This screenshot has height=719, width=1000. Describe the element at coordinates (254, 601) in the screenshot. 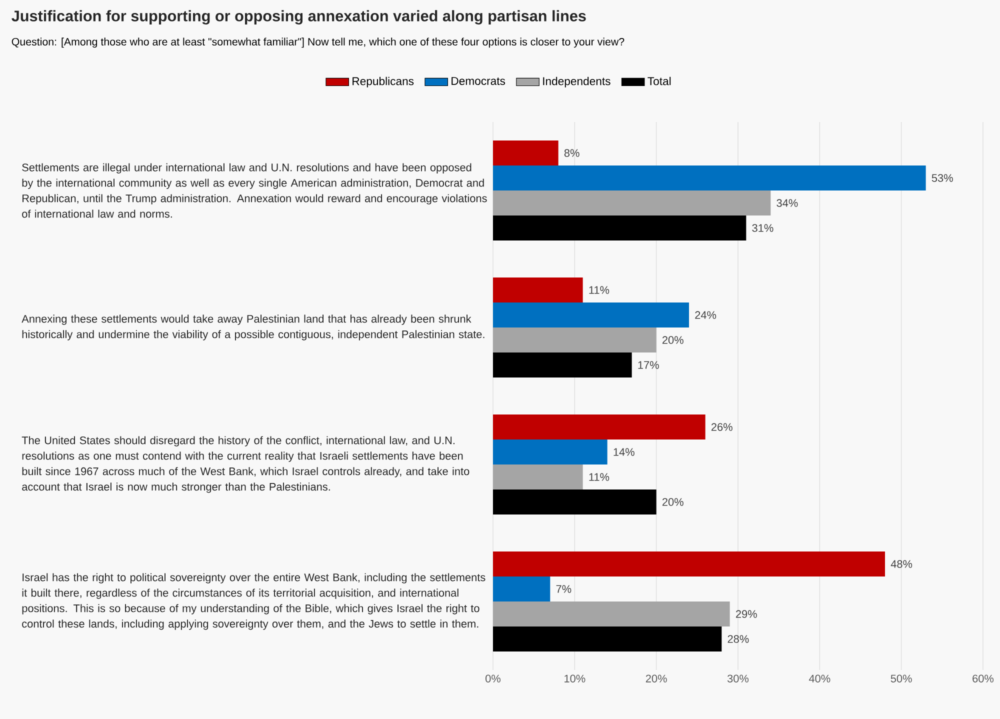

I see `y-tick-label: Israel has the right to political sovereignty over the entire West Bank, including the settlements it built there, regardless of the circumstances of its territorial acquisition, and international positions. This is so because of my understanding of the Bible, which gives Israel the right to control these lands, including applying sovereignty over them, and the Jews to settle in them.` at that location.